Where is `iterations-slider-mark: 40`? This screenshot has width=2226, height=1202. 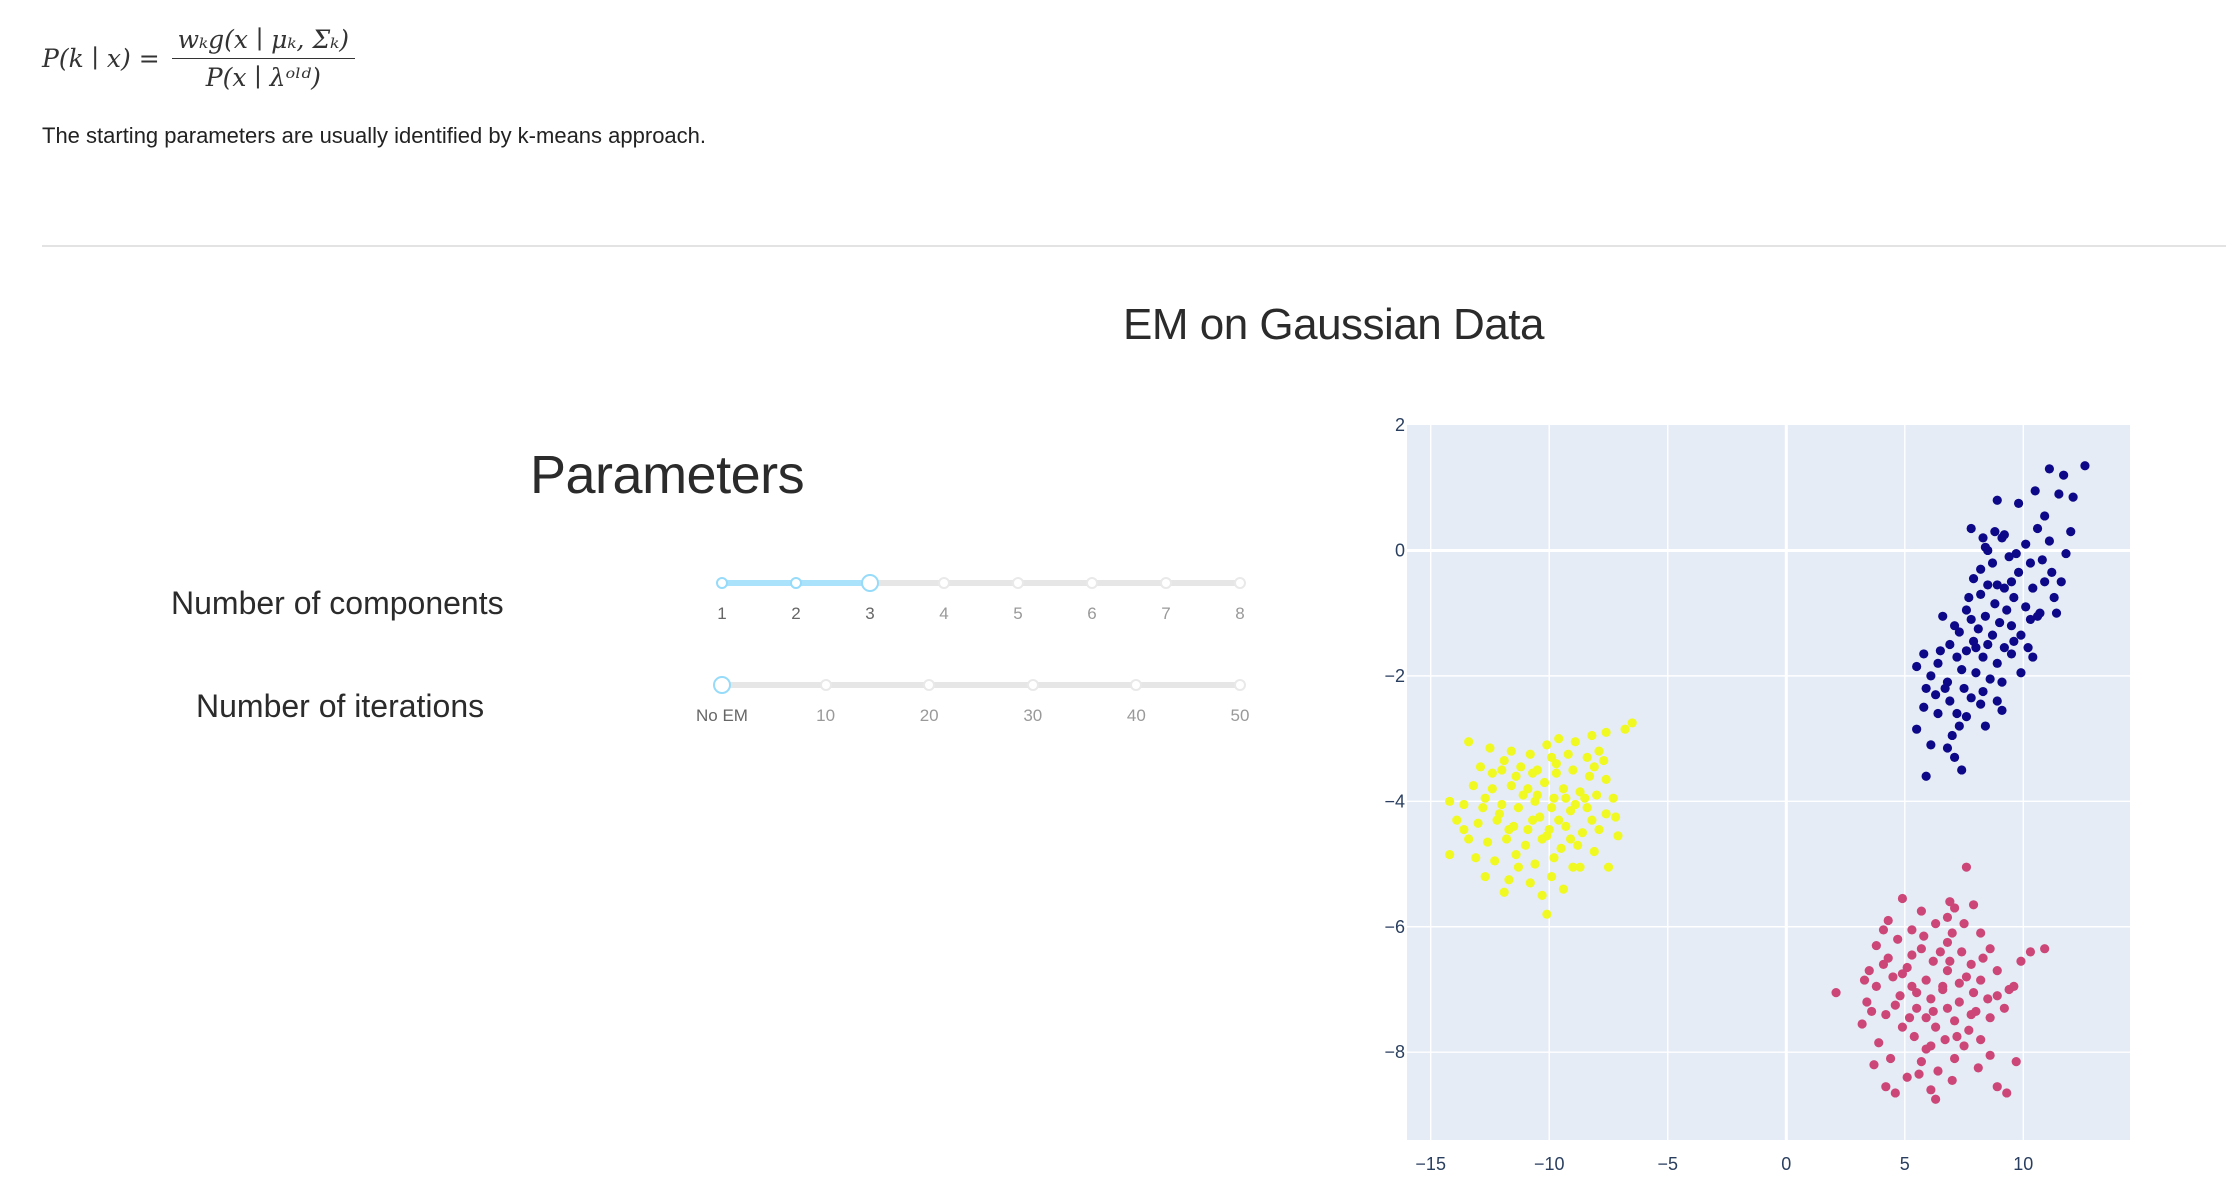
iterations-slider-mark: 40 is located at coordinates (1136, 715).